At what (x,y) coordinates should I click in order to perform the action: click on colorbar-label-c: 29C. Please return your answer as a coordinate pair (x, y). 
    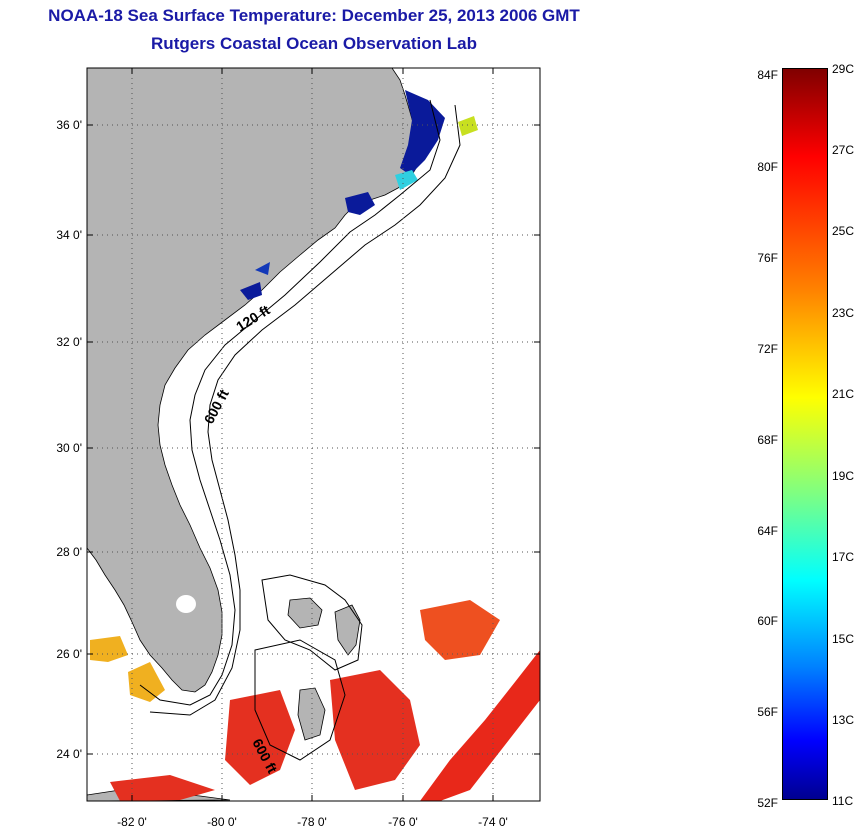
    Looking at the image, I should click on (843, 69).